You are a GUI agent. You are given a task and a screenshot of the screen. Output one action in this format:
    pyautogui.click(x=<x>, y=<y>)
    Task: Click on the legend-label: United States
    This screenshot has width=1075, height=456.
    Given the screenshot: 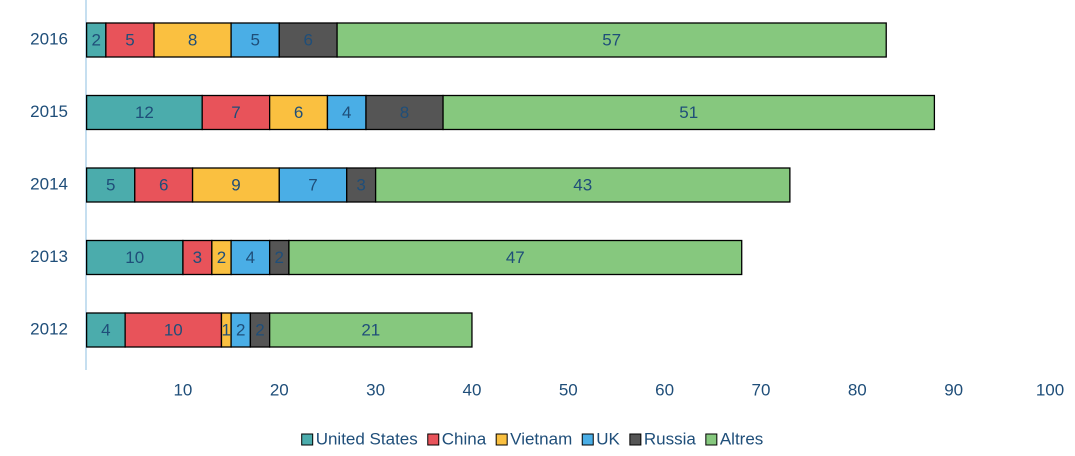 What is the action you would take?
    pyautogui.click(x=367, y=438)
    